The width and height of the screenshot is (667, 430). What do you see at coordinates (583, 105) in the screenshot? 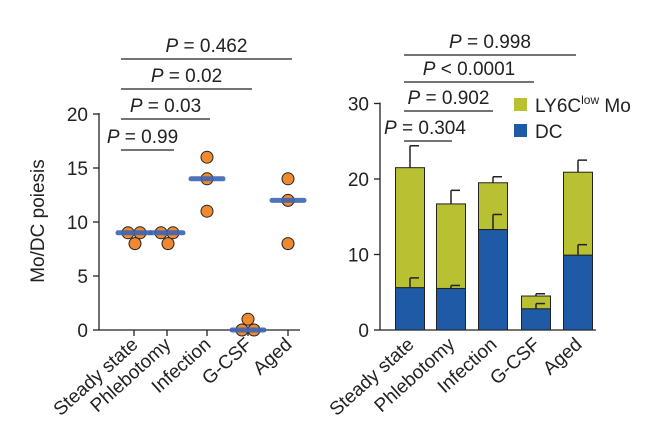
I see `legend-label-mo: LY6Clow Mo` at bounding box center [583, 105].